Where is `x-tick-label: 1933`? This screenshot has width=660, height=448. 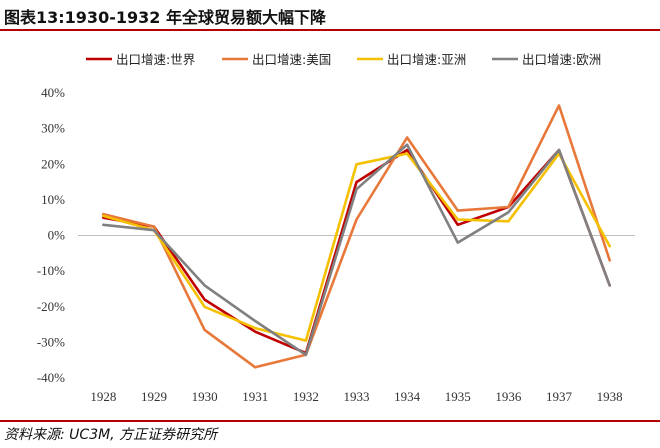 x-tick-label: 1933 is located at coordinates (357, 396).